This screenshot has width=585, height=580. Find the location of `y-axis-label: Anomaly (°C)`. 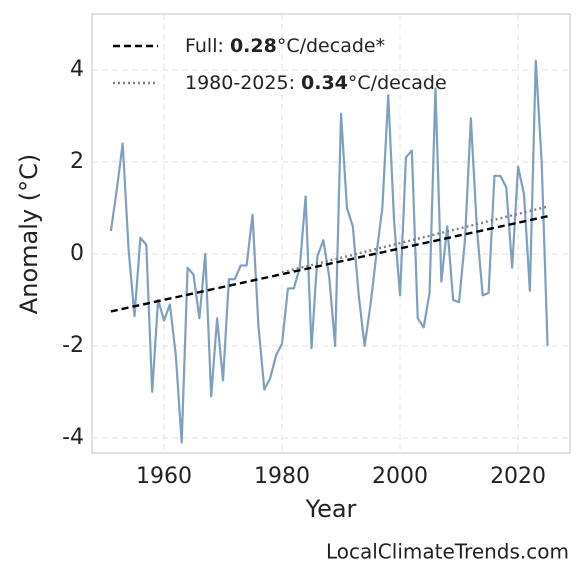

y-axis-label: Anomaly (°C) is located at coordinates (29, 234).